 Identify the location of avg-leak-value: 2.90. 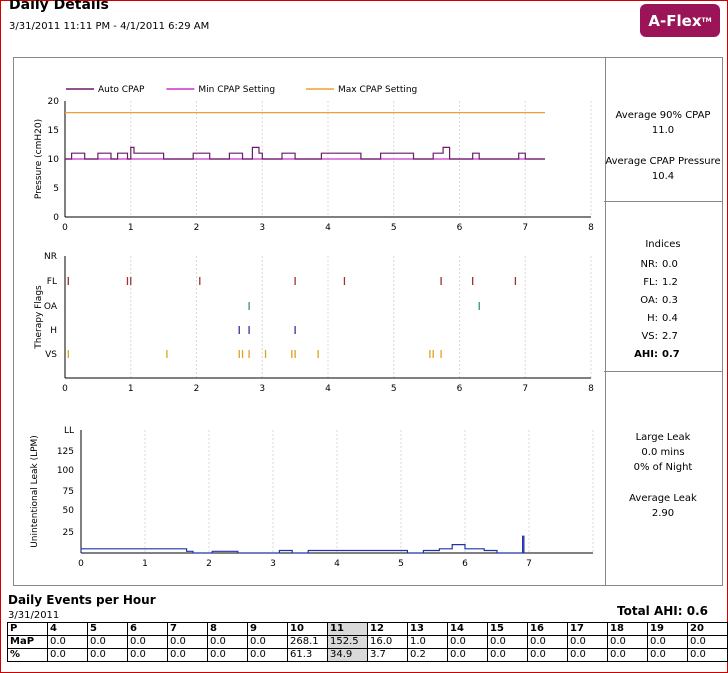
(663, 513).